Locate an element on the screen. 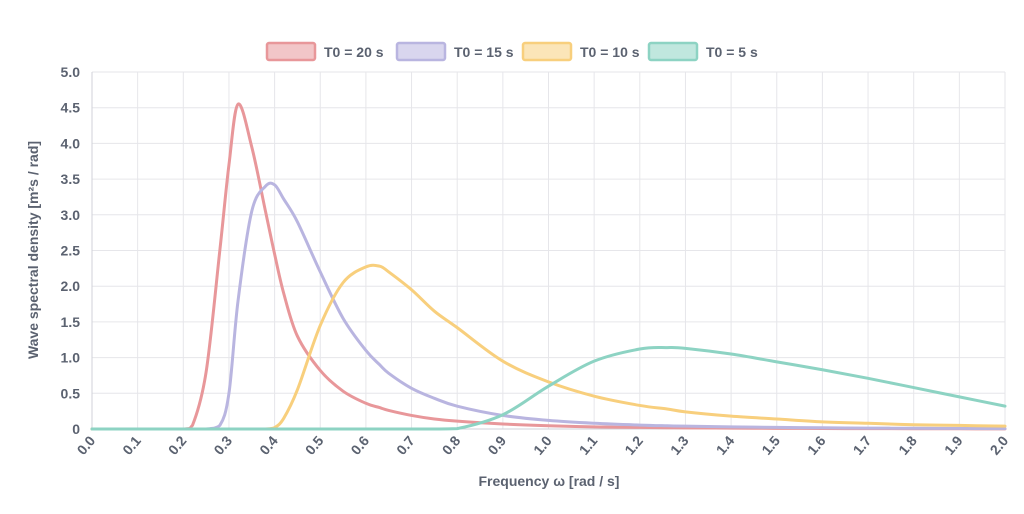 The width and height of the screenshot is (1024, 514). y-tick-label: 5.0 is located at coordinates (71, 72).